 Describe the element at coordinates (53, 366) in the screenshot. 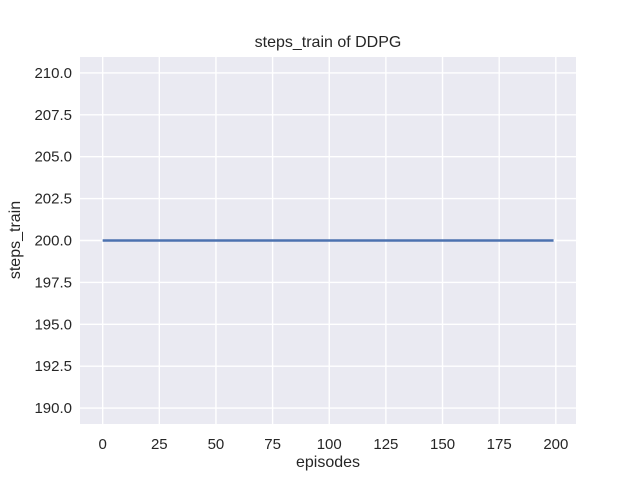

I see `y-tick-label: 192.5` at that location.